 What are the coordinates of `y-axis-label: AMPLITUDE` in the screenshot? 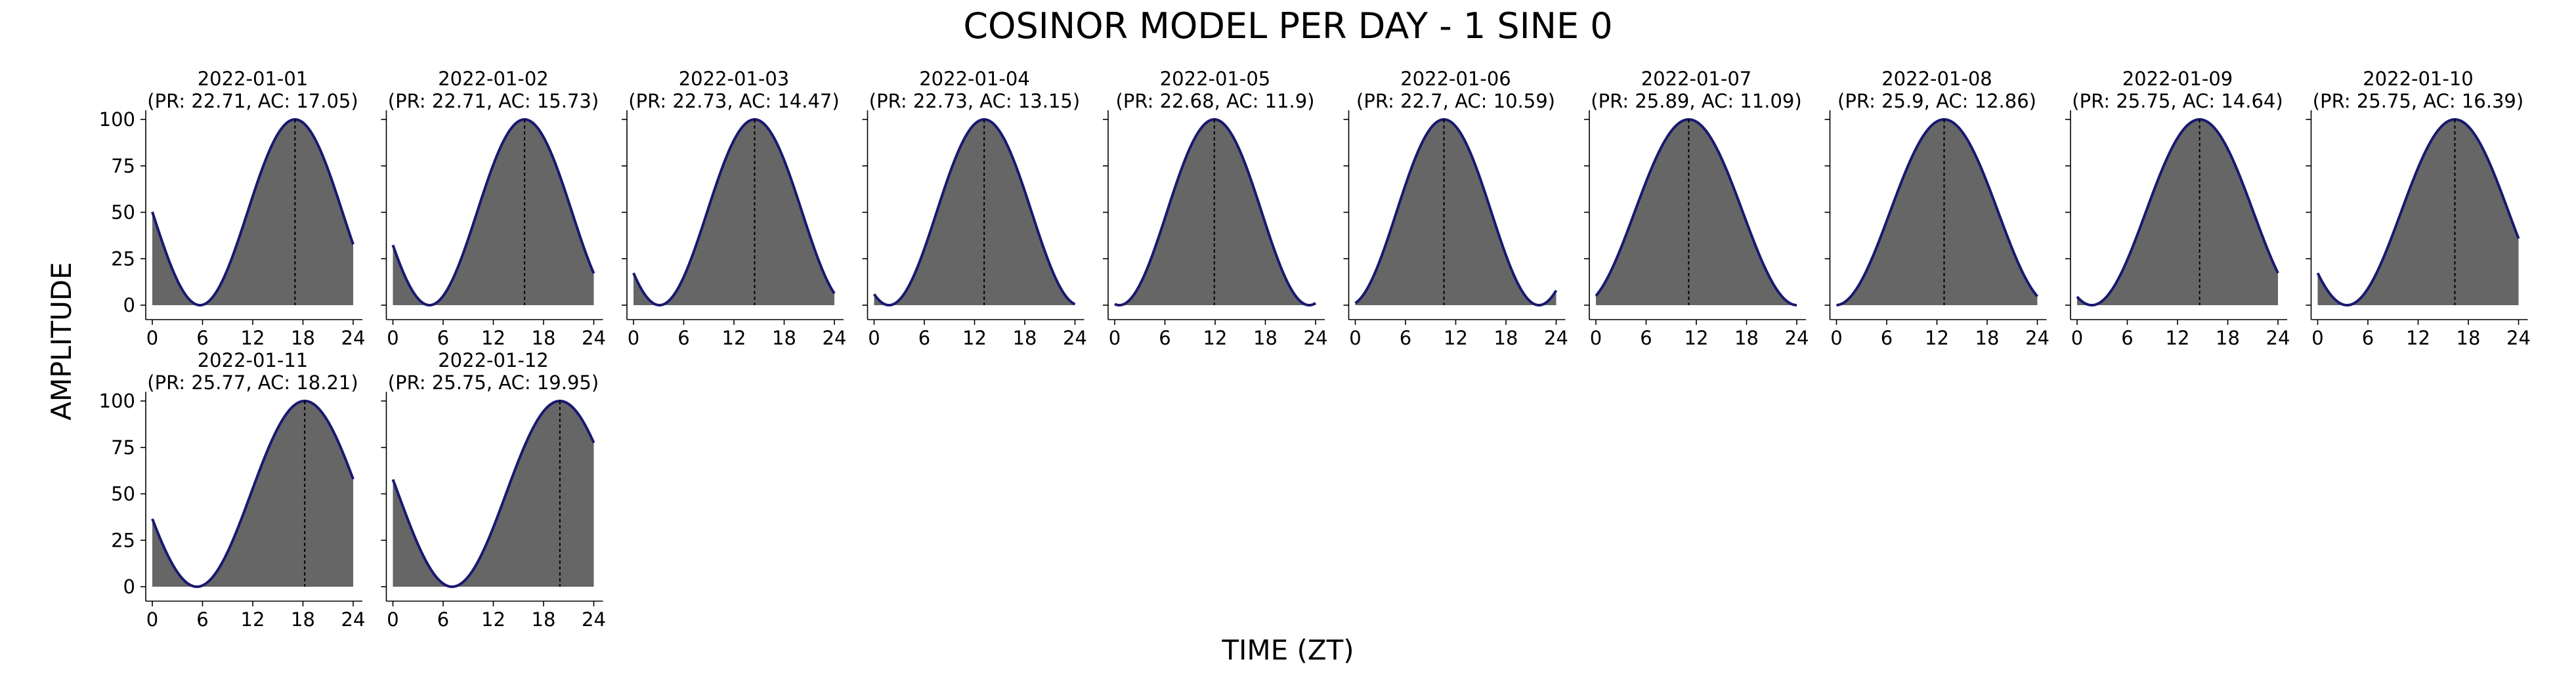 It's located at (61, 341).